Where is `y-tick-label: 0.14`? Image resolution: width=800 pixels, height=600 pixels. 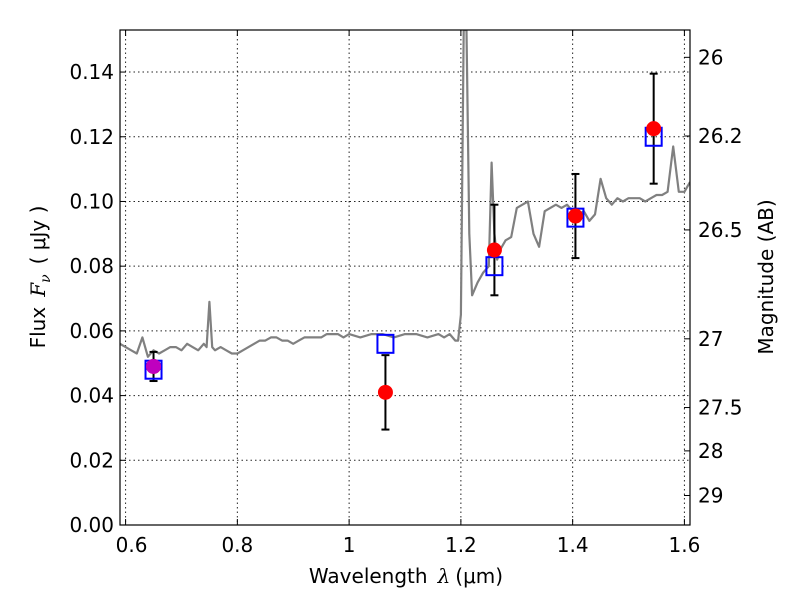 y-tick-label: 0.14 is located at coordinates (91, 72).